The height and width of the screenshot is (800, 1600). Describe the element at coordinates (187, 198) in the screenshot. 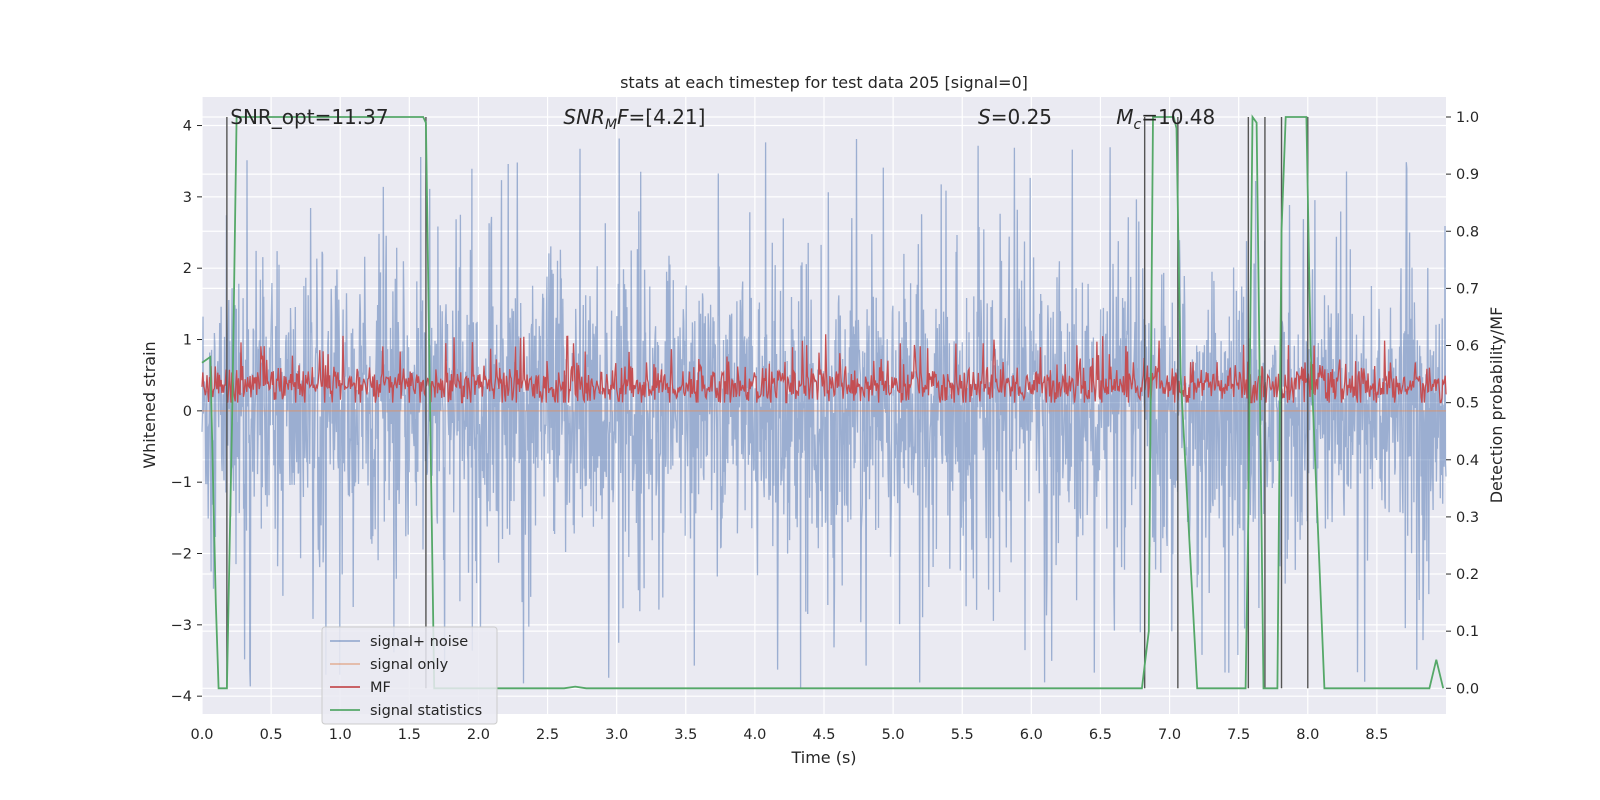

I see `y-tick-label: 3` at that location.